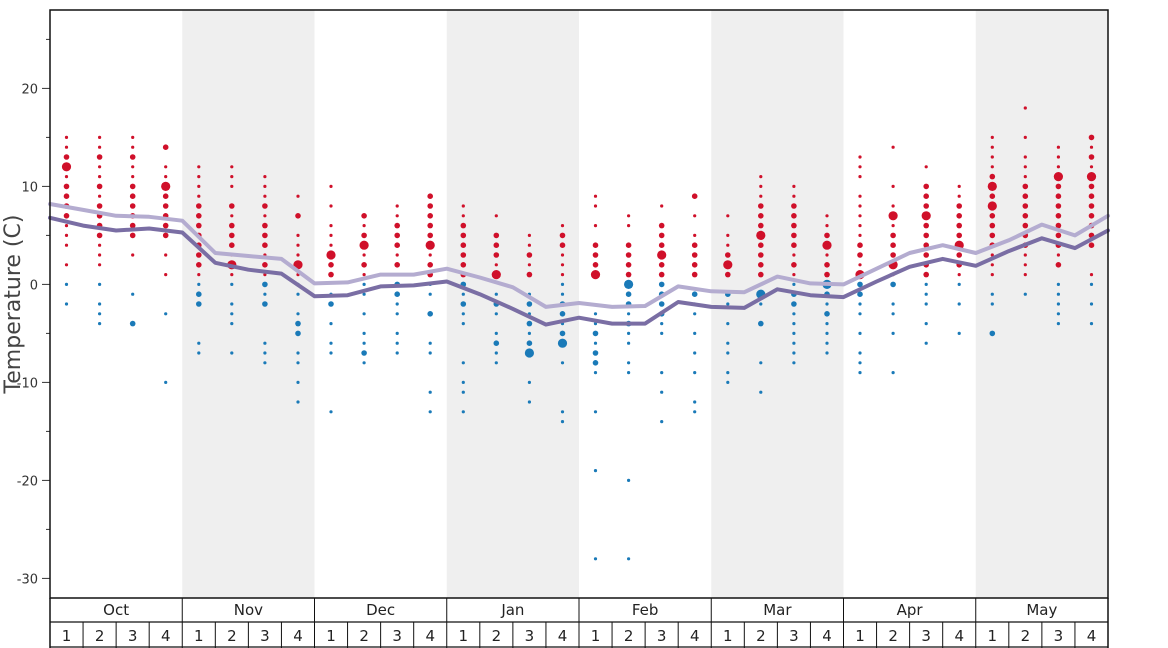 The image size is (1168, 648). Describe the element at coordinates (512, 610) in the screenshot. I see `month-label-jan: Jan` at that location.